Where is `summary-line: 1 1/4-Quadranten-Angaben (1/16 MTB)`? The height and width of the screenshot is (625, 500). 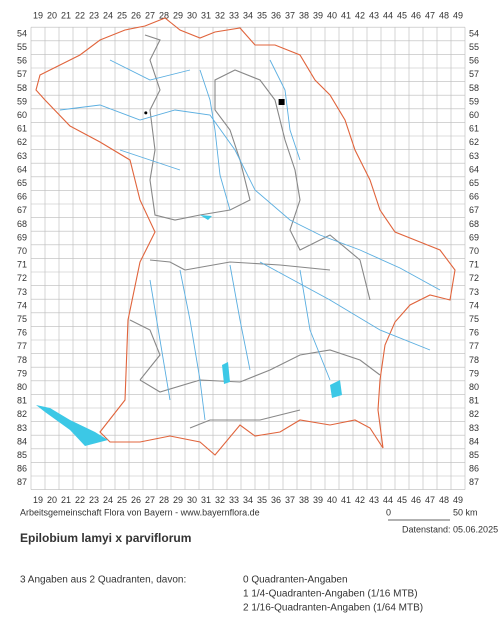
summary-line: 1 1/4-Quadranten-Angaben (1/16 MTB) is located at coordinates (330, 594).